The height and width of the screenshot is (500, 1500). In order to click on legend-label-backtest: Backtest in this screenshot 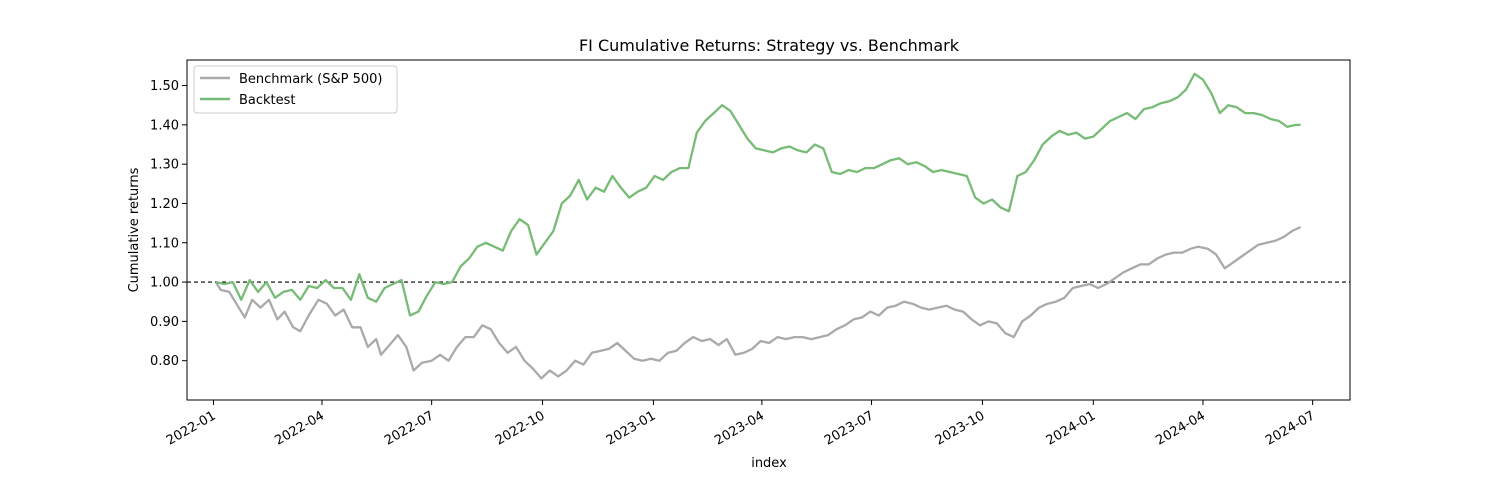, I will do `click(267, 100)`.